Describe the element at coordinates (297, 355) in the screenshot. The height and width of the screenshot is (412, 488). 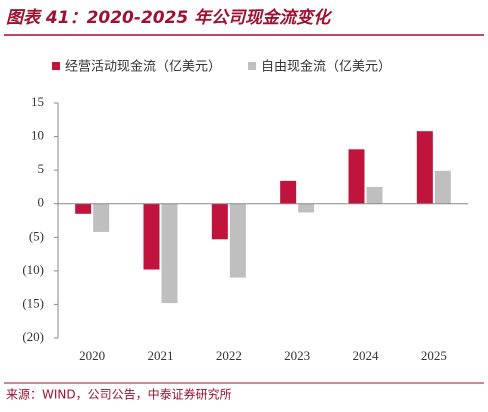
I see `x-tick-label: 2023` at that location.